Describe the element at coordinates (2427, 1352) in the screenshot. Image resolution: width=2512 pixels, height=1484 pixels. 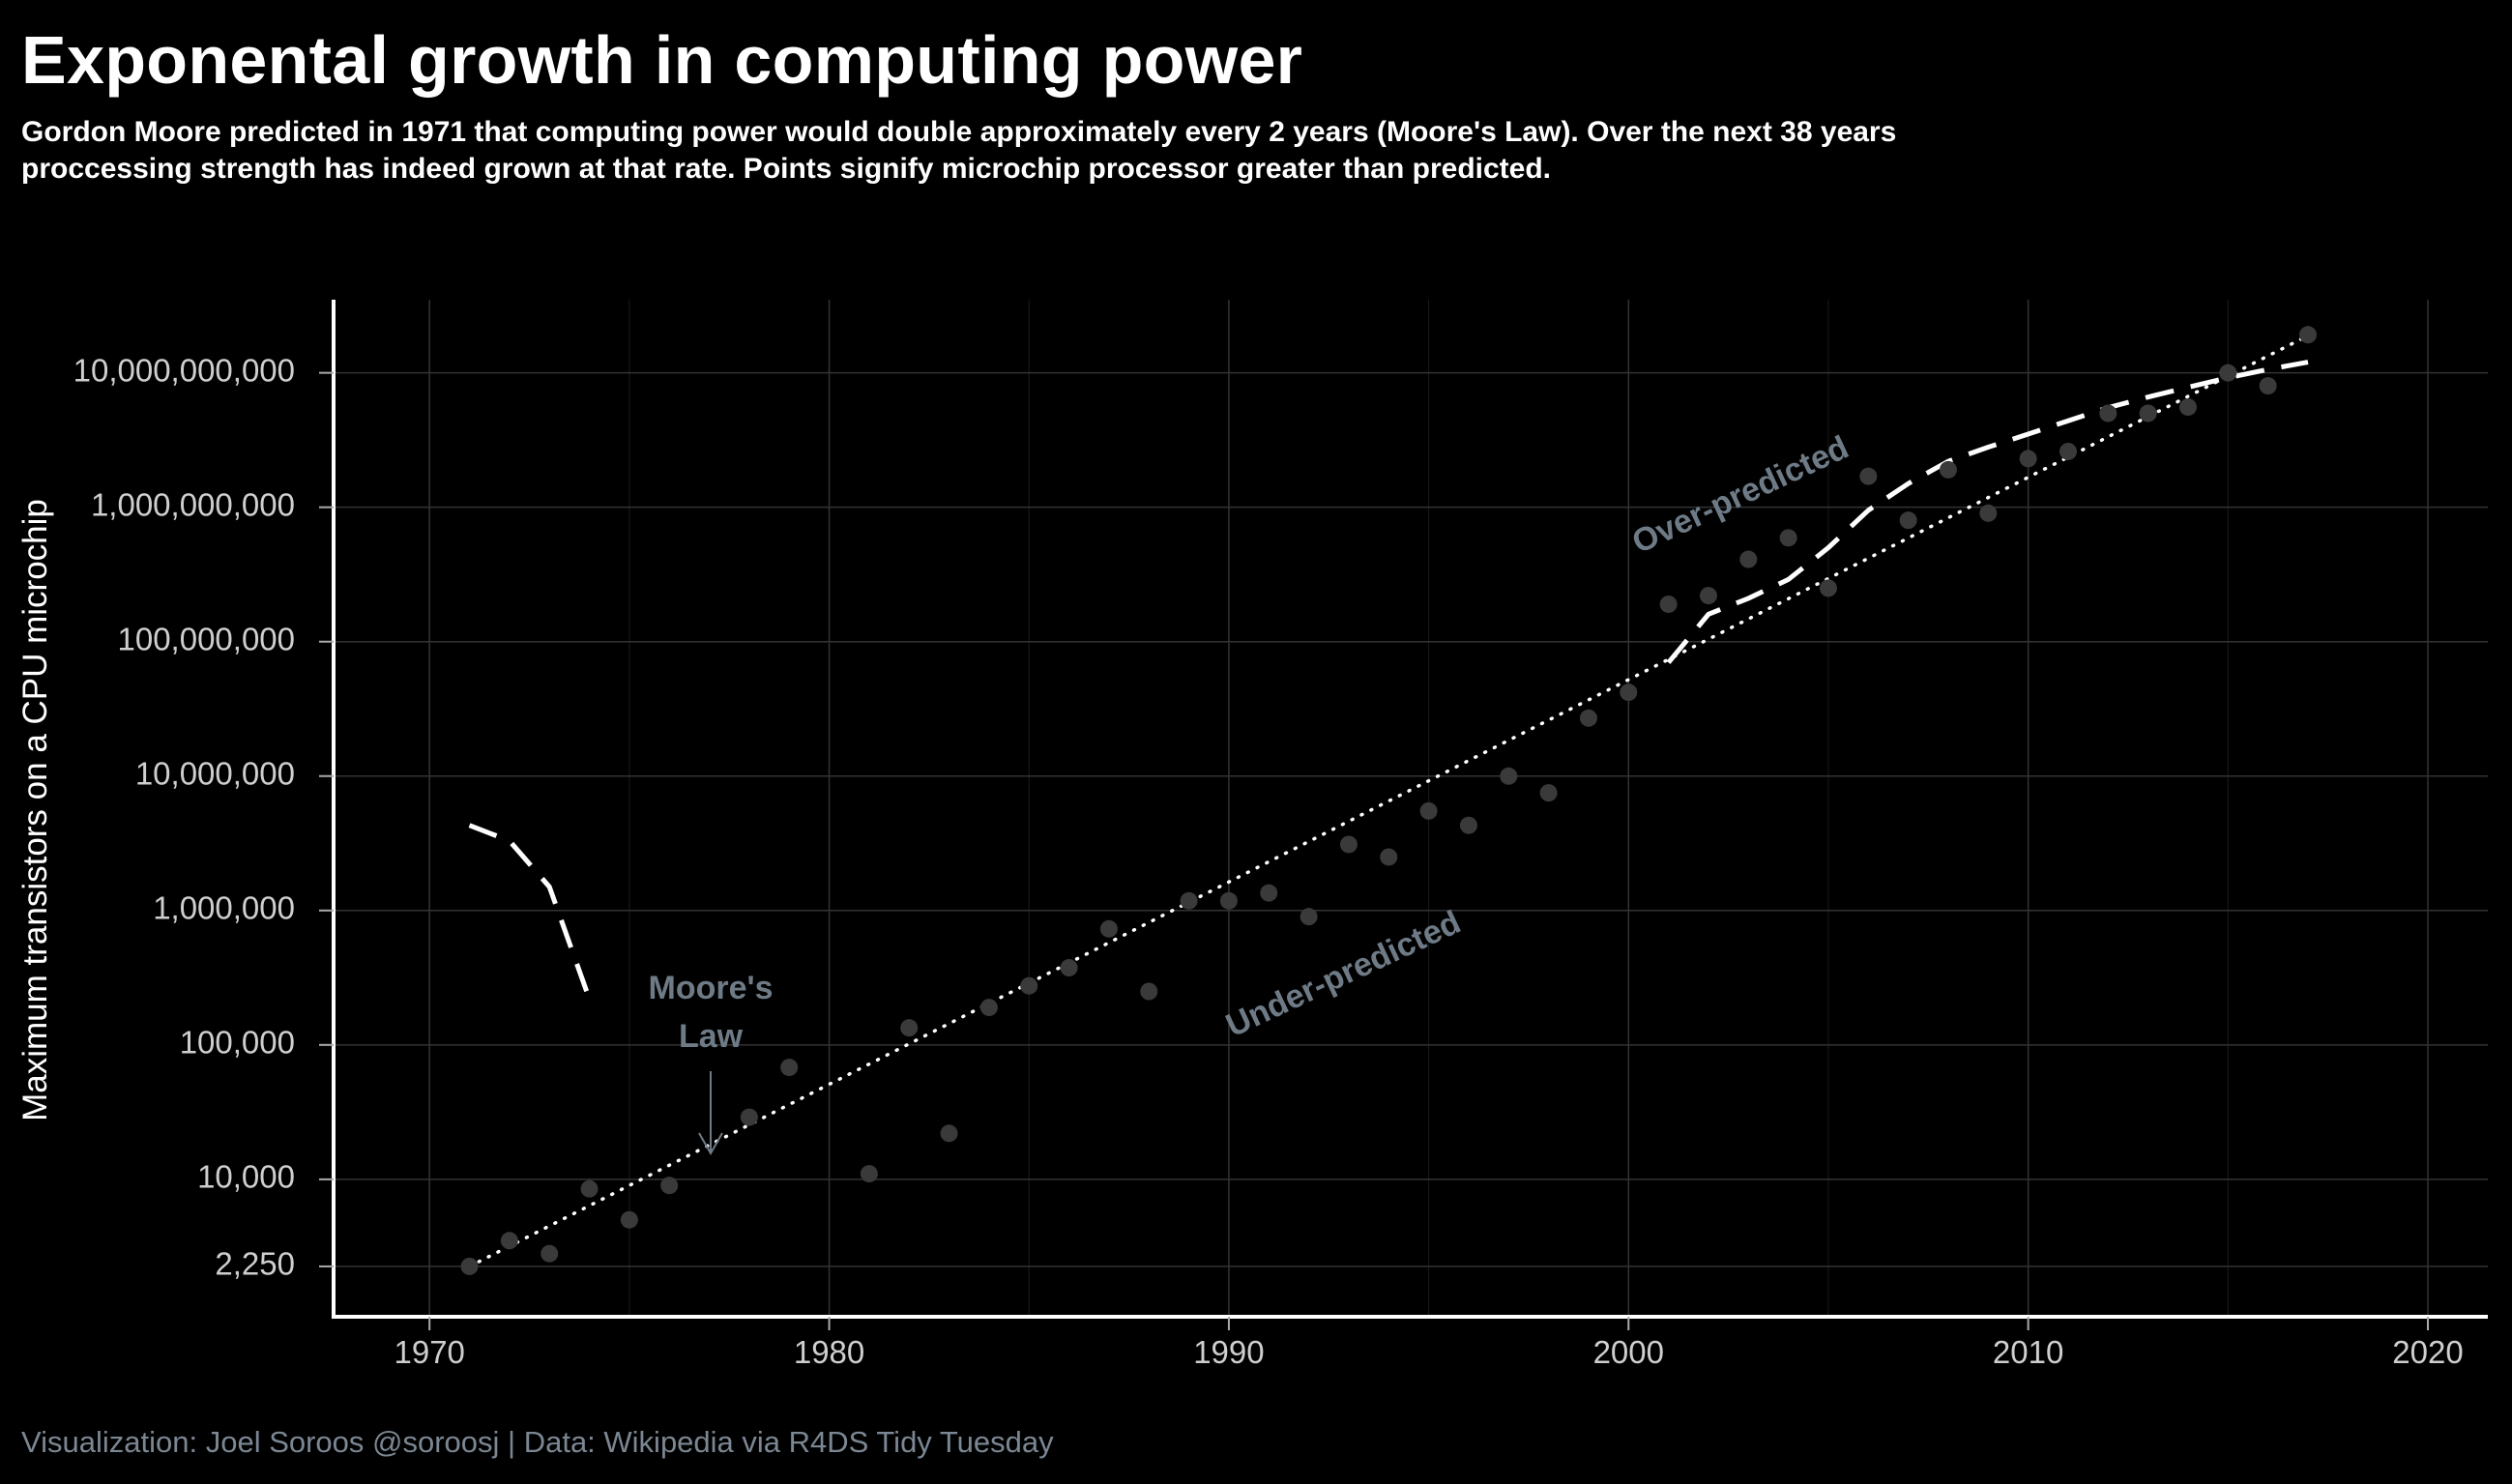
I see `x-tick-label: 2020` at that location.